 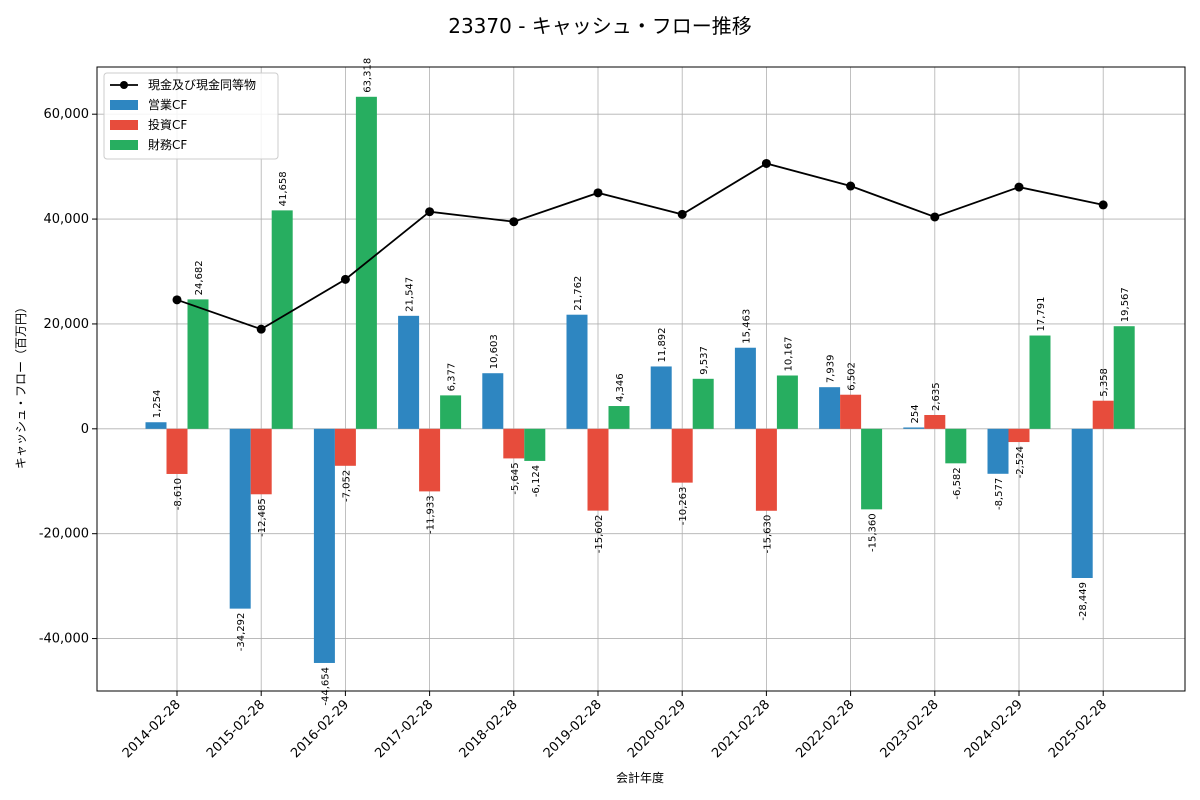 What do you see at coordinates (915, 413) in the screenshot?
I see `bar-value-label: 254` at bounding box center [915, 413].